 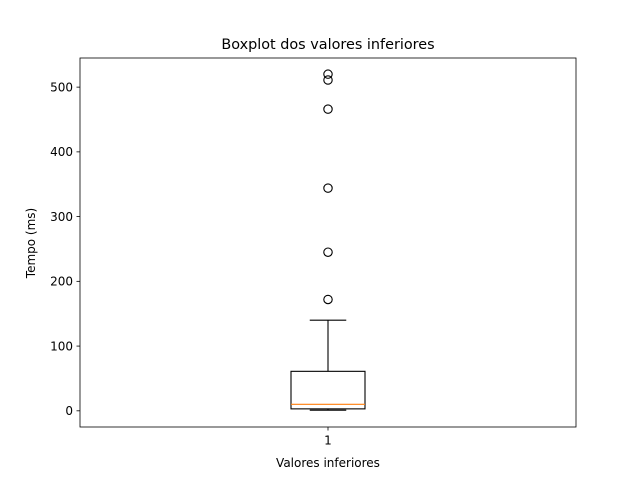 I want to click on y-tick-label: 400, so click(x=61, y=152).